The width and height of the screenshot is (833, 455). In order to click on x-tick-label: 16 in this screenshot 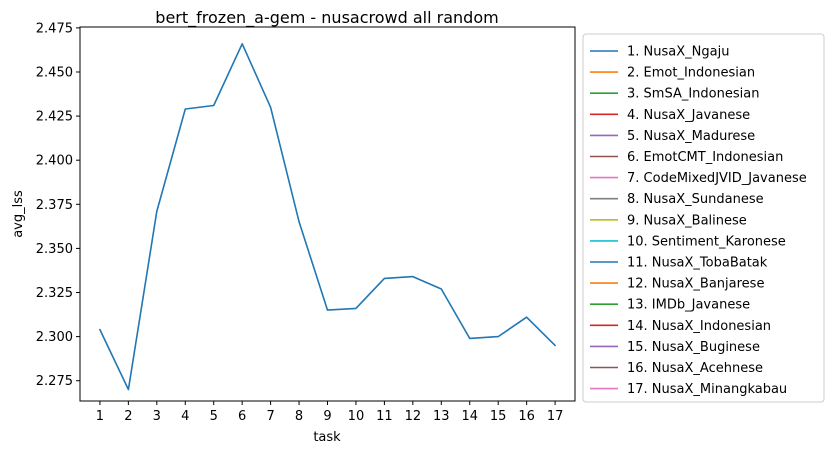, I will do `click(526, 416)`.